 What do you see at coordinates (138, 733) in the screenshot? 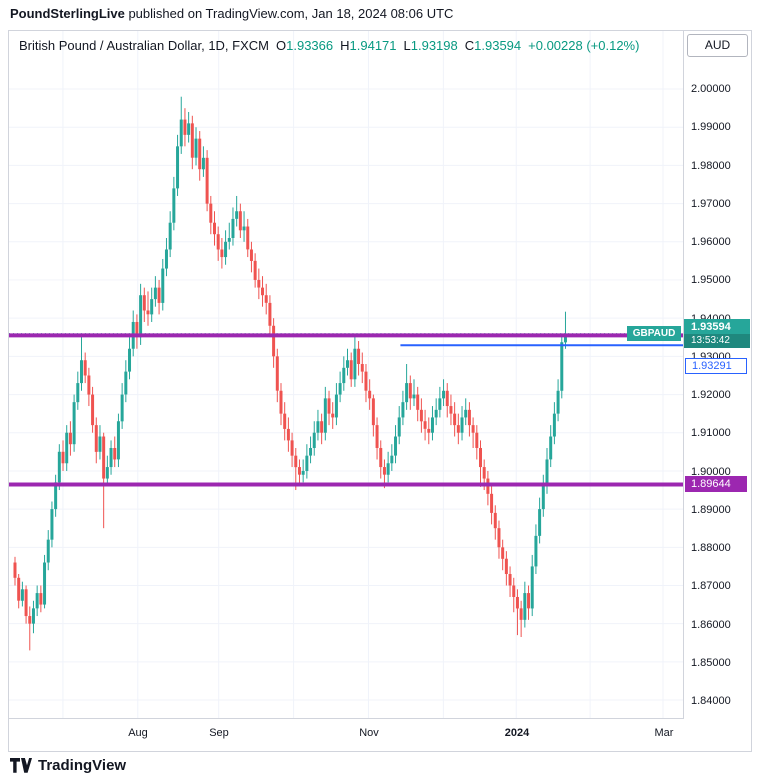
I see `time-axis-label: Aug` at bounding box center [138, 733].